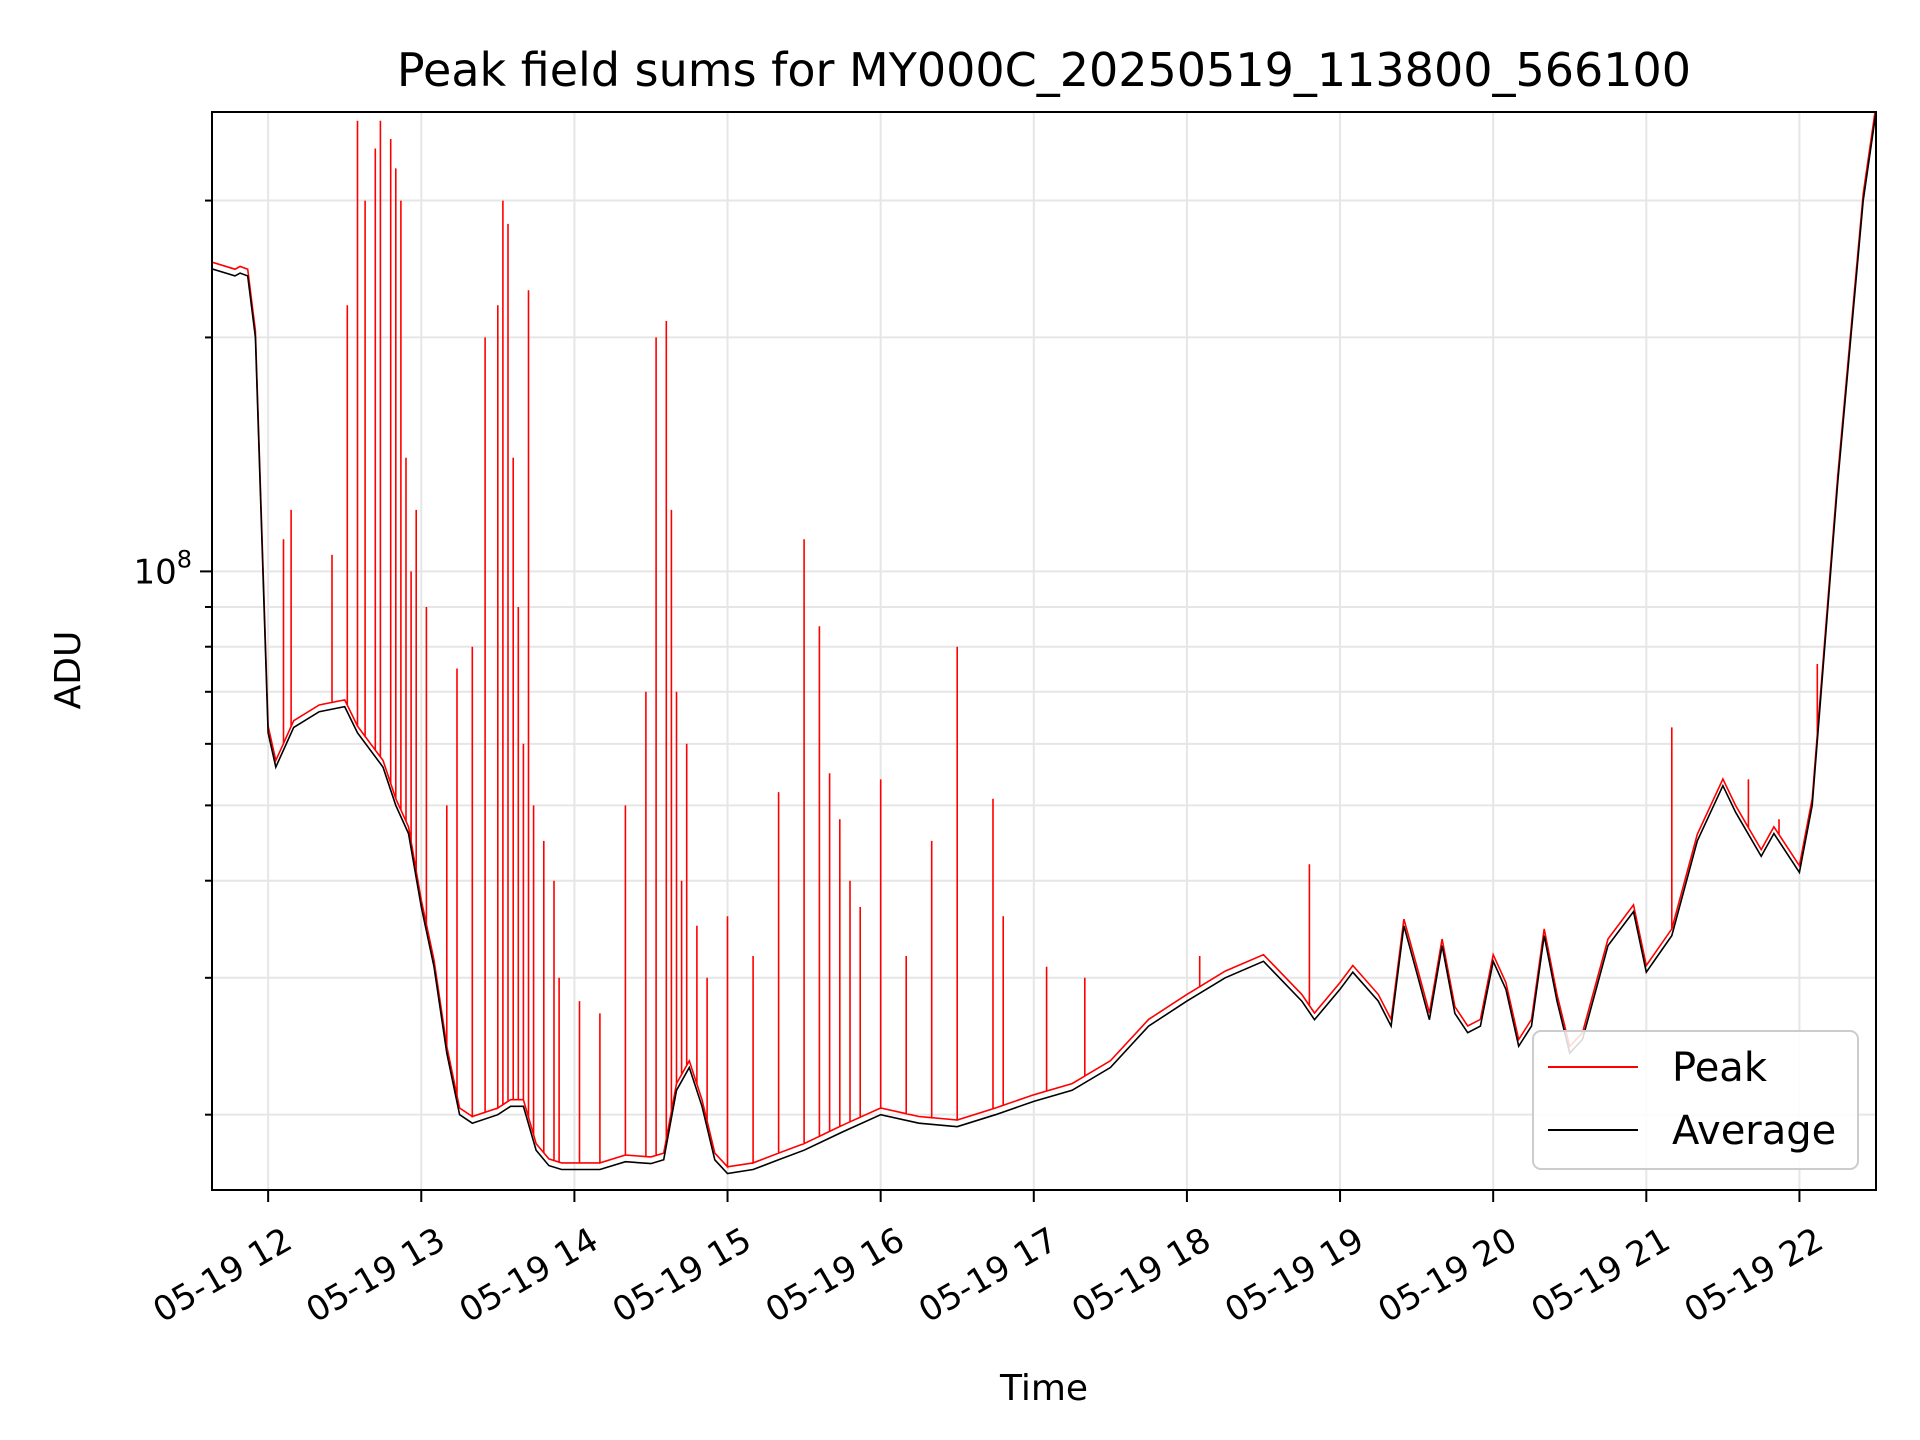  Describe the element at coordinates (162, 568) in the screenshot. I see `y-tick-label: 108` at that location.